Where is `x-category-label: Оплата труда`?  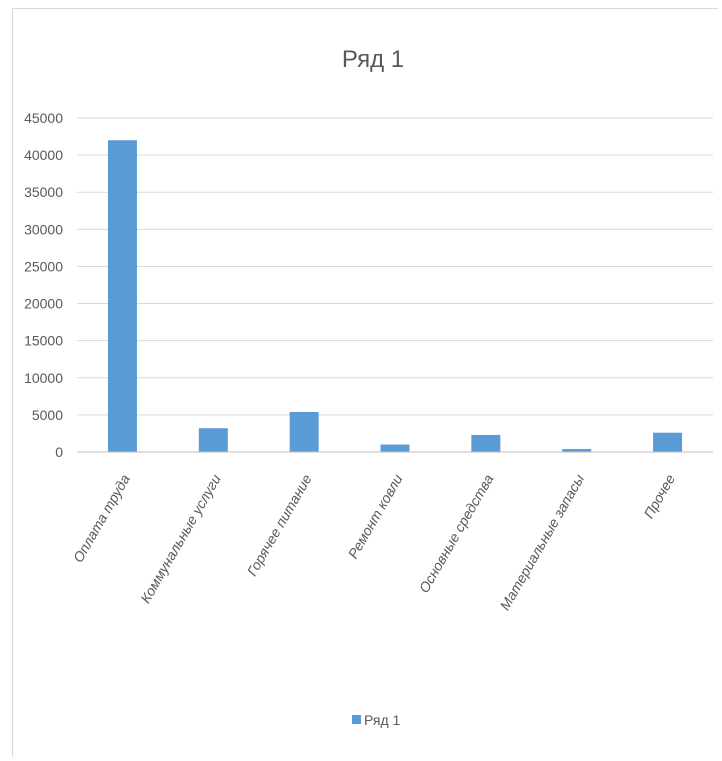 x-category-label: Оплата труда is located at coordinates (101, 518).